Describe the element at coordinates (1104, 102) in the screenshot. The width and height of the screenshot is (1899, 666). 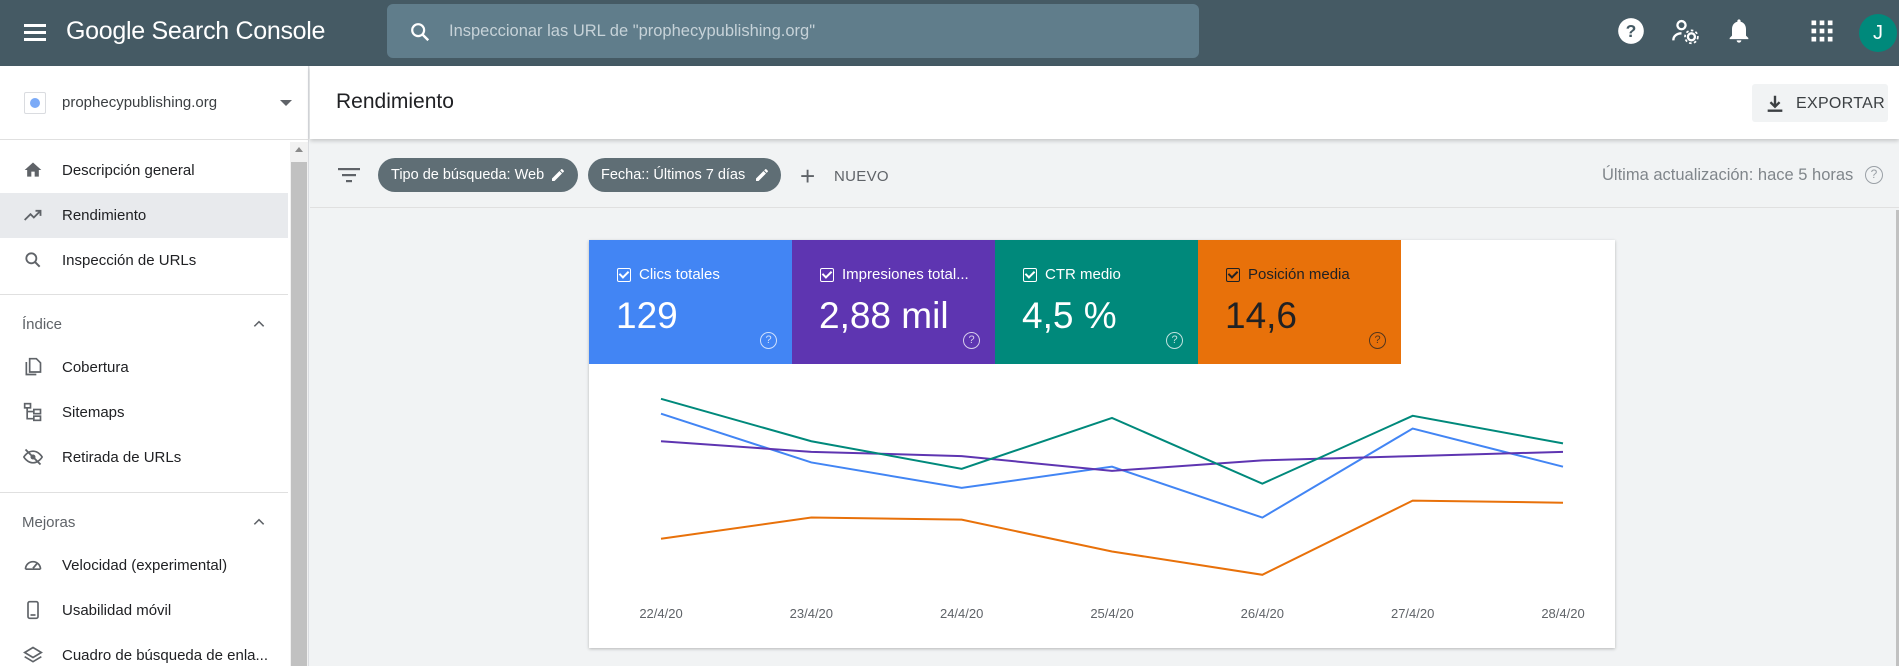
I see `page-header: Rendimiento EXPORTAR` at that location.